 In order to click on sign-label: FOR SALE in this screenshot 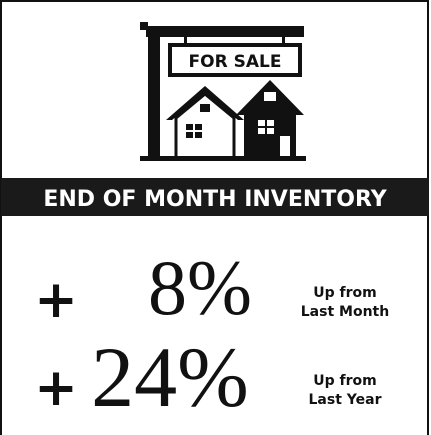, I will do `click(235, 62)`.